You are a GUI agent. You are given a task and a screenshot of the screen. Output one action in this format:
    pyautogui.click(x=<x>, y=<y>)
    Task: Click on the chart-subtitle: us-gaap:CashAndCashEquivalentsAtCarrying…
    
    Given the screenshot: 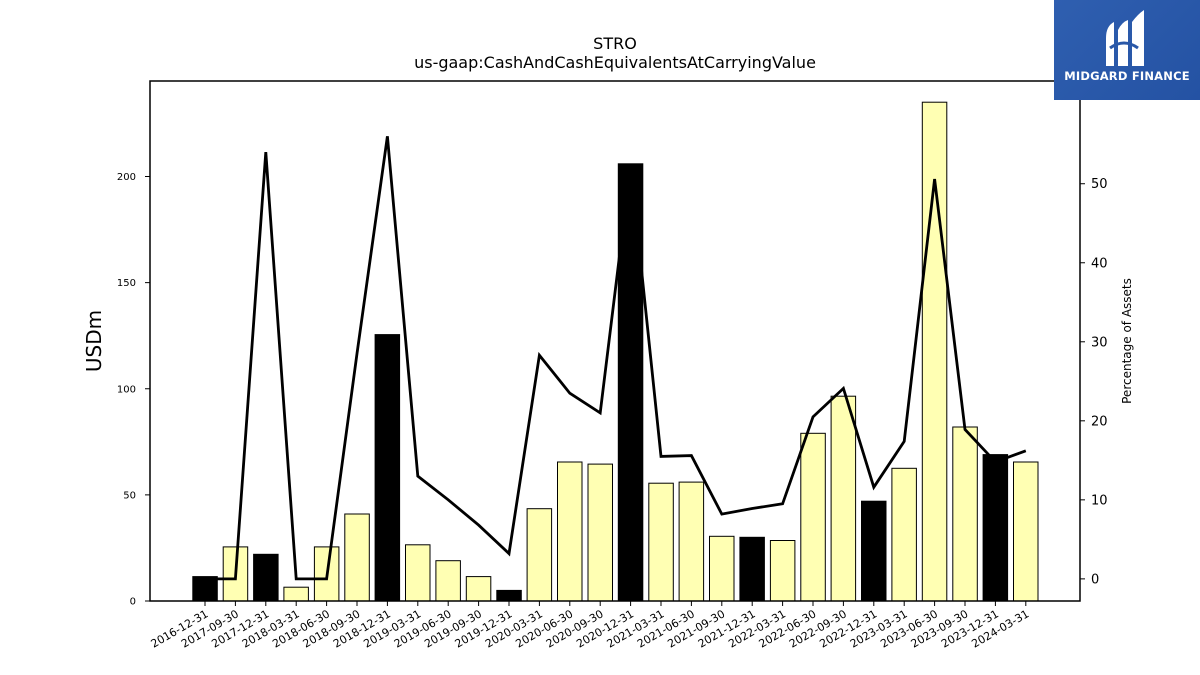 What is the action you would take?
    pyautogui.click(x=615, y=62)
    